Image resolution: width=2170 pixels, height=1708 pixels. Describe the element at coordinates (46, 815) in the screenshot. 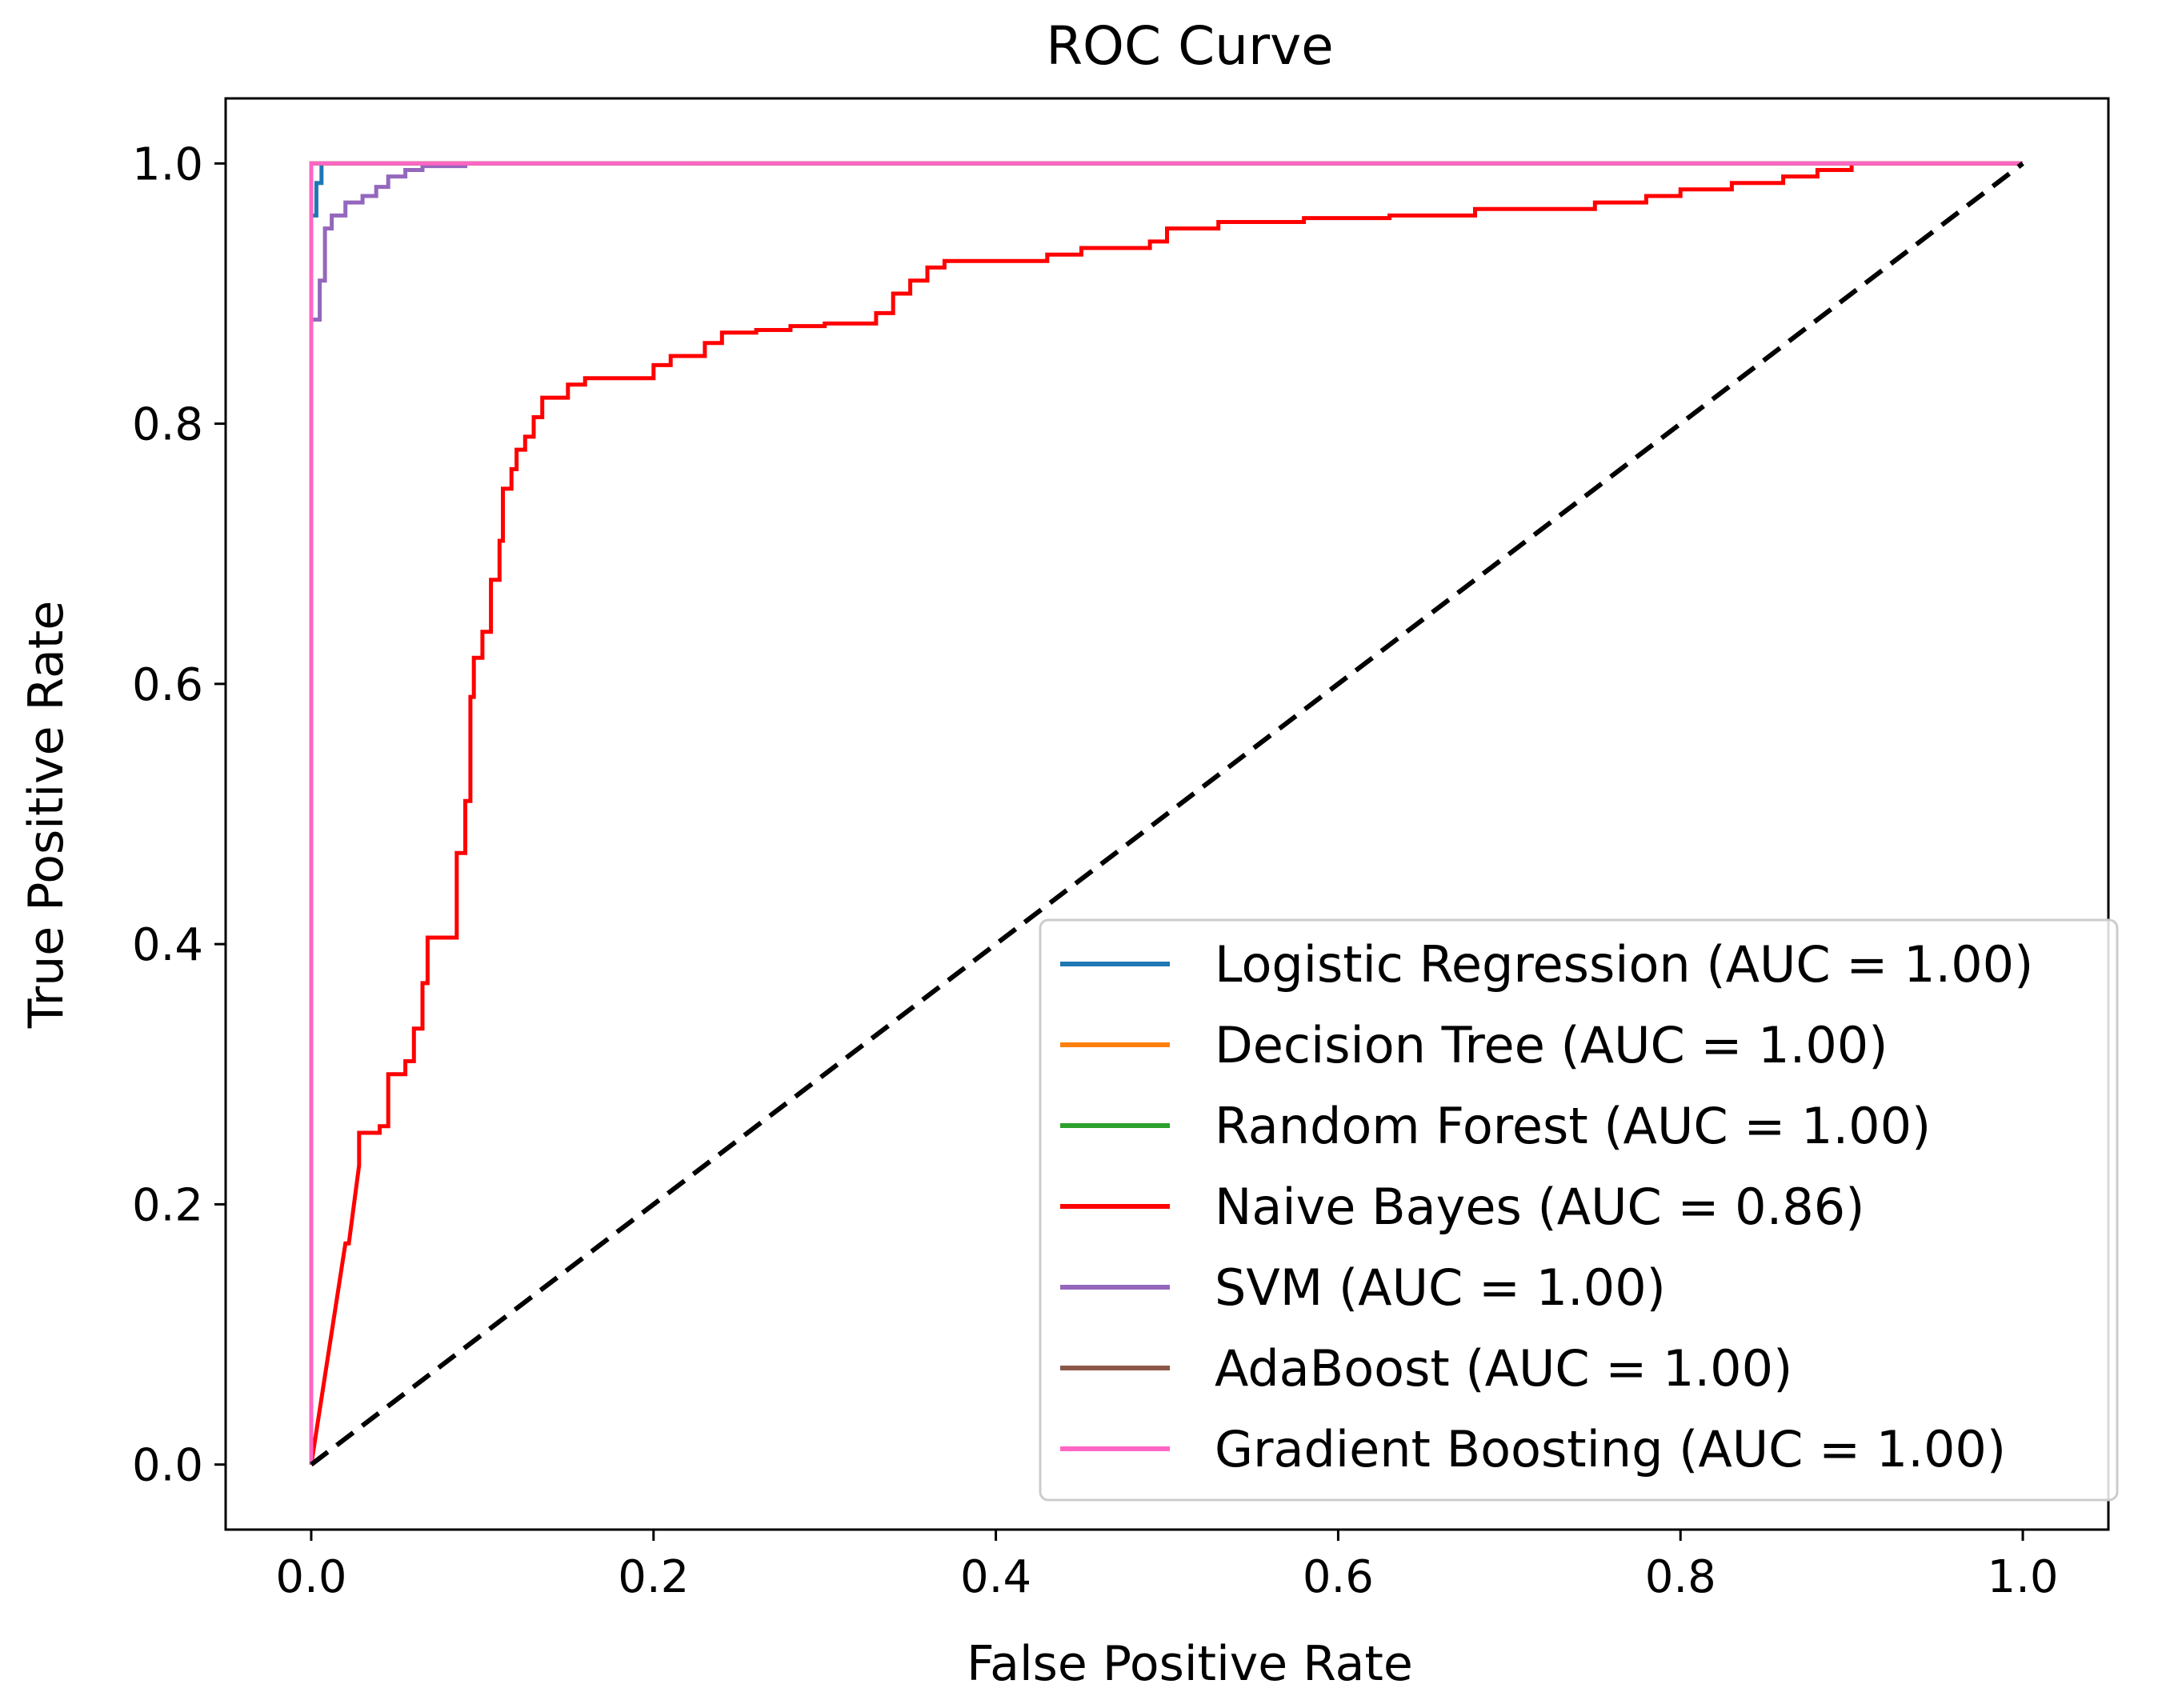

I see `y-axis-label: True Positive Rate` at that location.